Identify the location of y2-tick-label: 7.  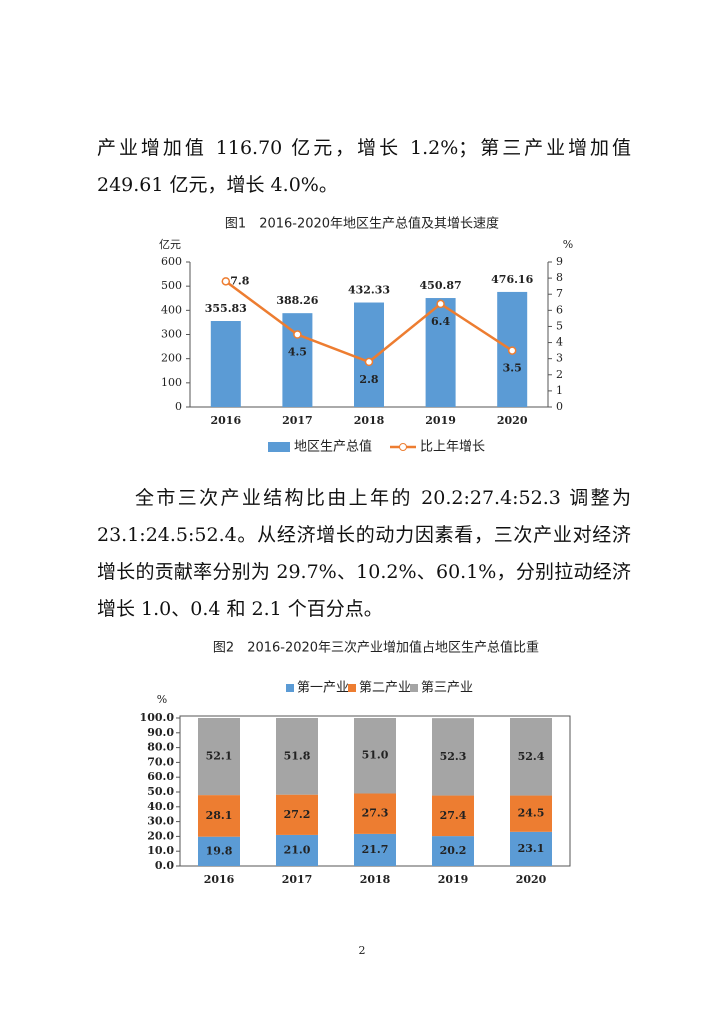
(559, 293).